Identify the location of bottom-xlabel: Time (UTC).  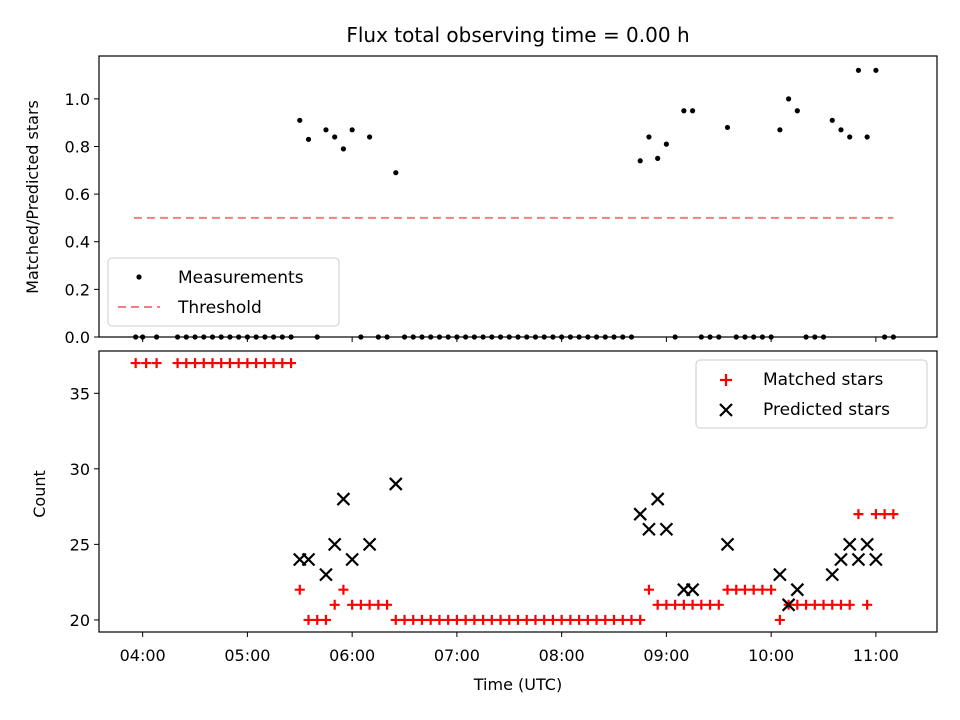
(517, 684).